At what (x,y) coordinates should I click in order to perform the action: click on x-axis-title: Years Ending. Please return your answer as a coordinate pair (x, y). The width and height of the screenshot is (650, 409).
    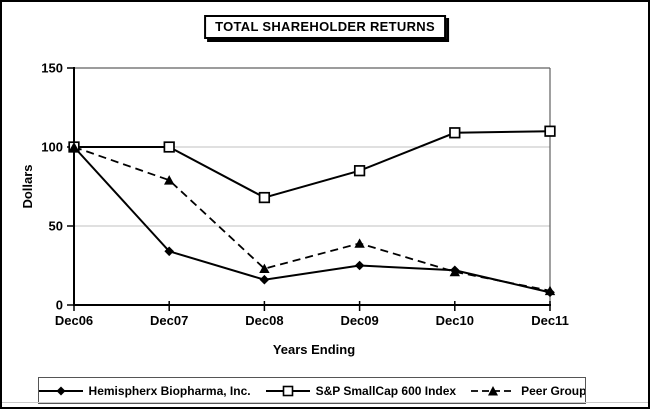
    Looking at the image, I should click on (314, 349).